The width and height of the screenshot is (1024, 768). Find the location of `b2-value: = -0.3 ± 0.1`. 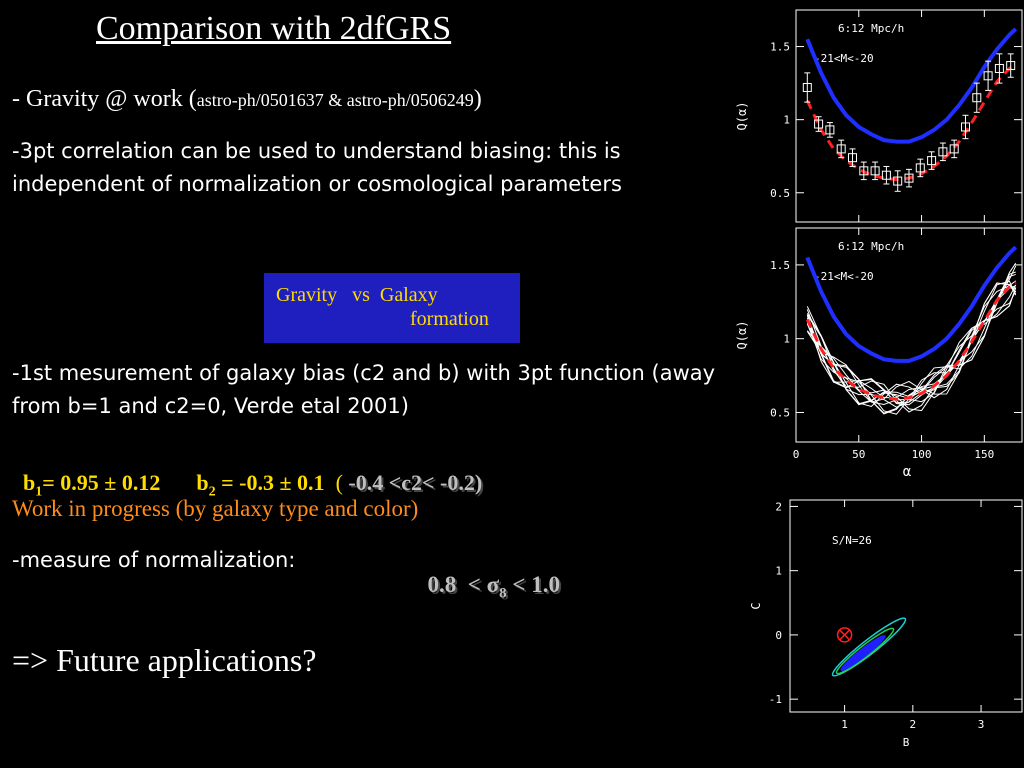

b2-value: = -0.3 ± 0.1 is located at coordinates (270, 482).